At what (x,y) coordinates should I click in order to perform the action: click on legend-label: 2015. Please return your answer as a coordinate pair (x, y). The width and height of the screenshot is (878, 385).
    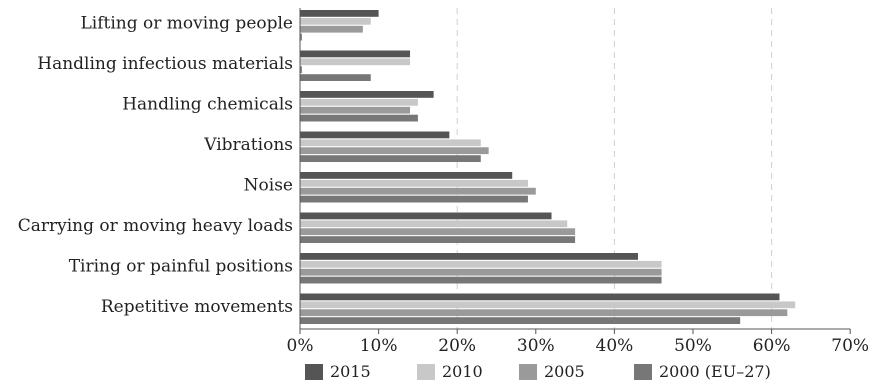
    Looking at the image, I should click on (350, 371).